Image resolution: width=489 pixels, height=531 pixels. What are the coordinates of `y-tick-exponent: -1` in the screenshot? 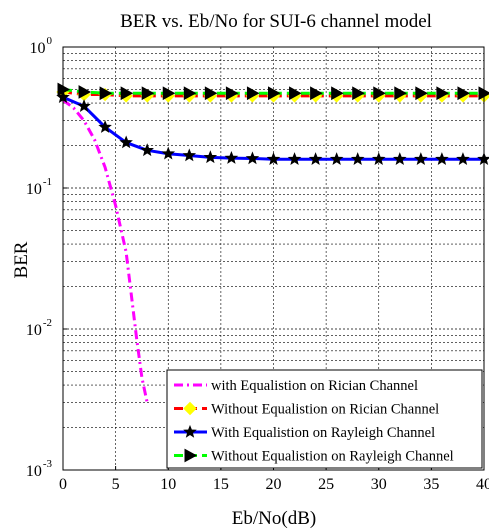 It's located at (47, 182).